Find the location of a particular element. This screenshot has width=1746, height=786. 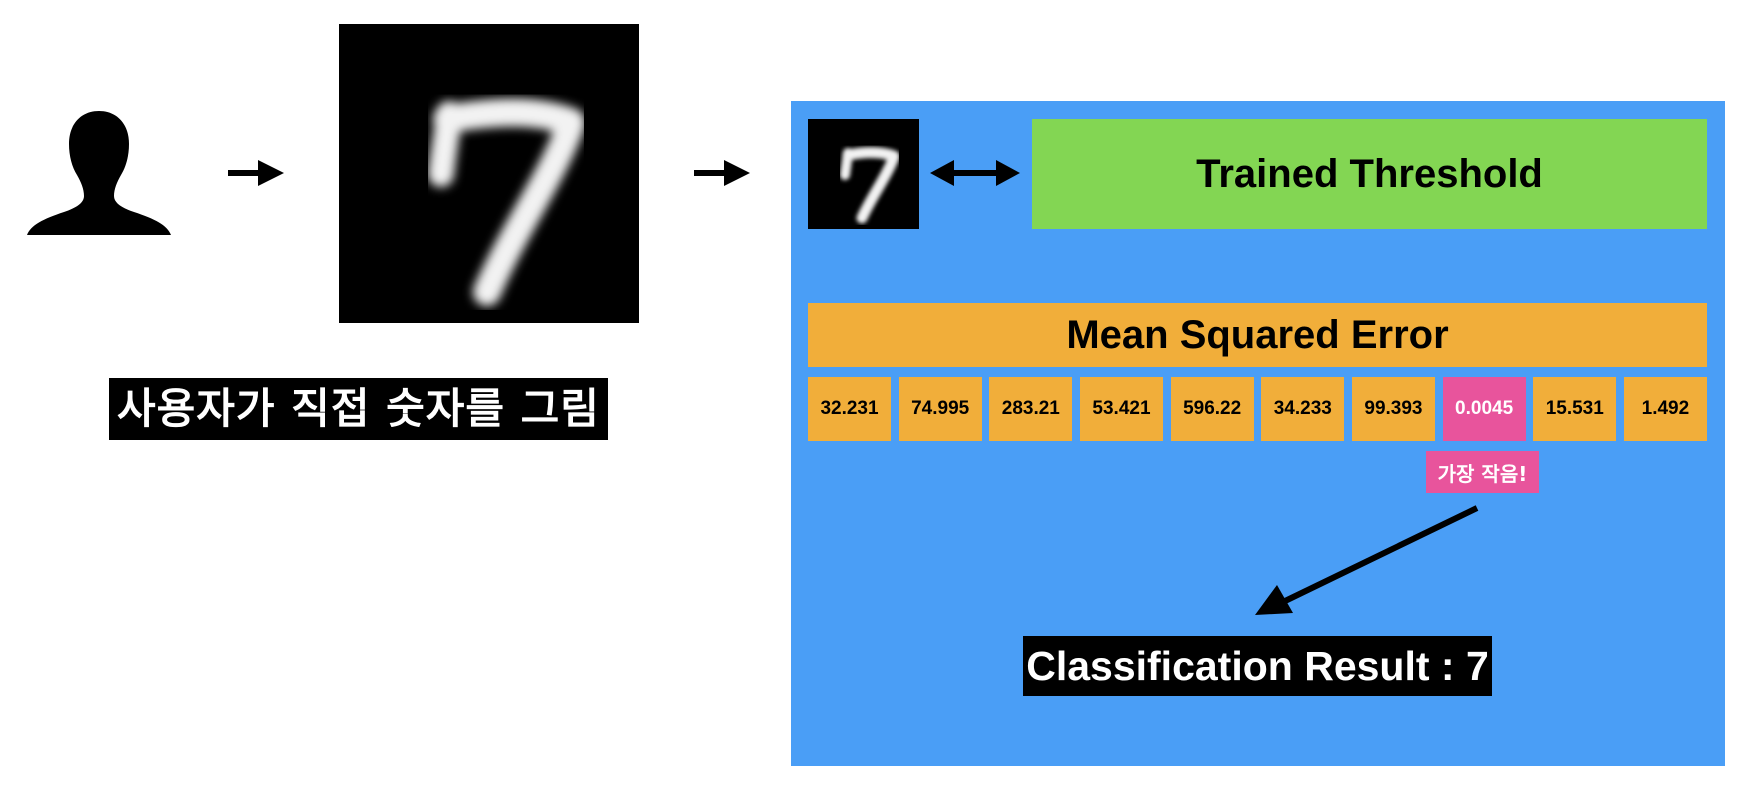

user-silhouette-icon is located at coordinates (99, 173).